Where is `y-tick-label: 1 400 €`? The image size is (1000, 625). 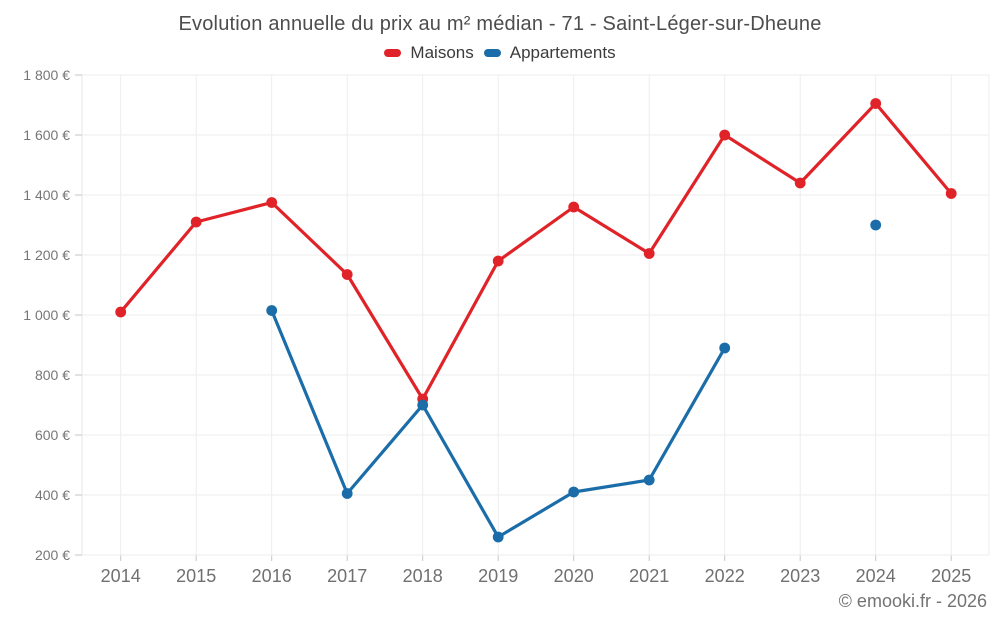 y-tick-label: 1 400 € is located at coordinates (46, 195).